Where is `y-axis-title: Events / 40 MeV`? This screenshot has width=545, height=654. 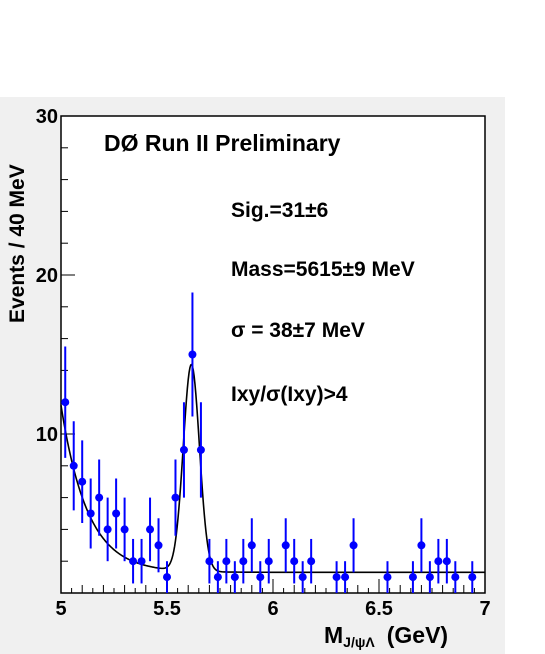 y-axis-title: Events / 40 MeV is located at coordinates (17, 243).